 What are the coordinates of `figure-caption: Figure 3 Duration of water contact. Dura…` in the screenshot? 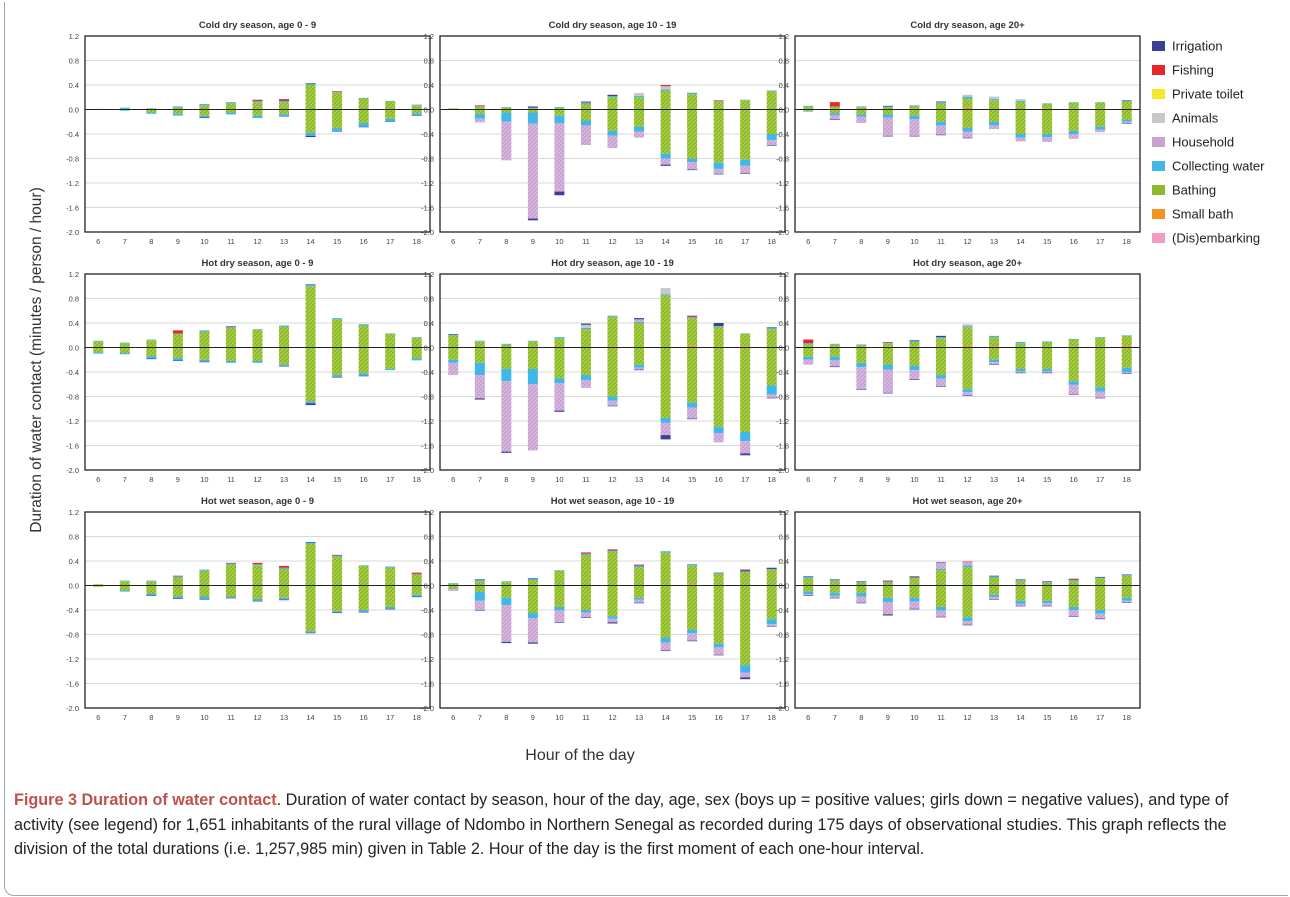 It's located at (645, 825).